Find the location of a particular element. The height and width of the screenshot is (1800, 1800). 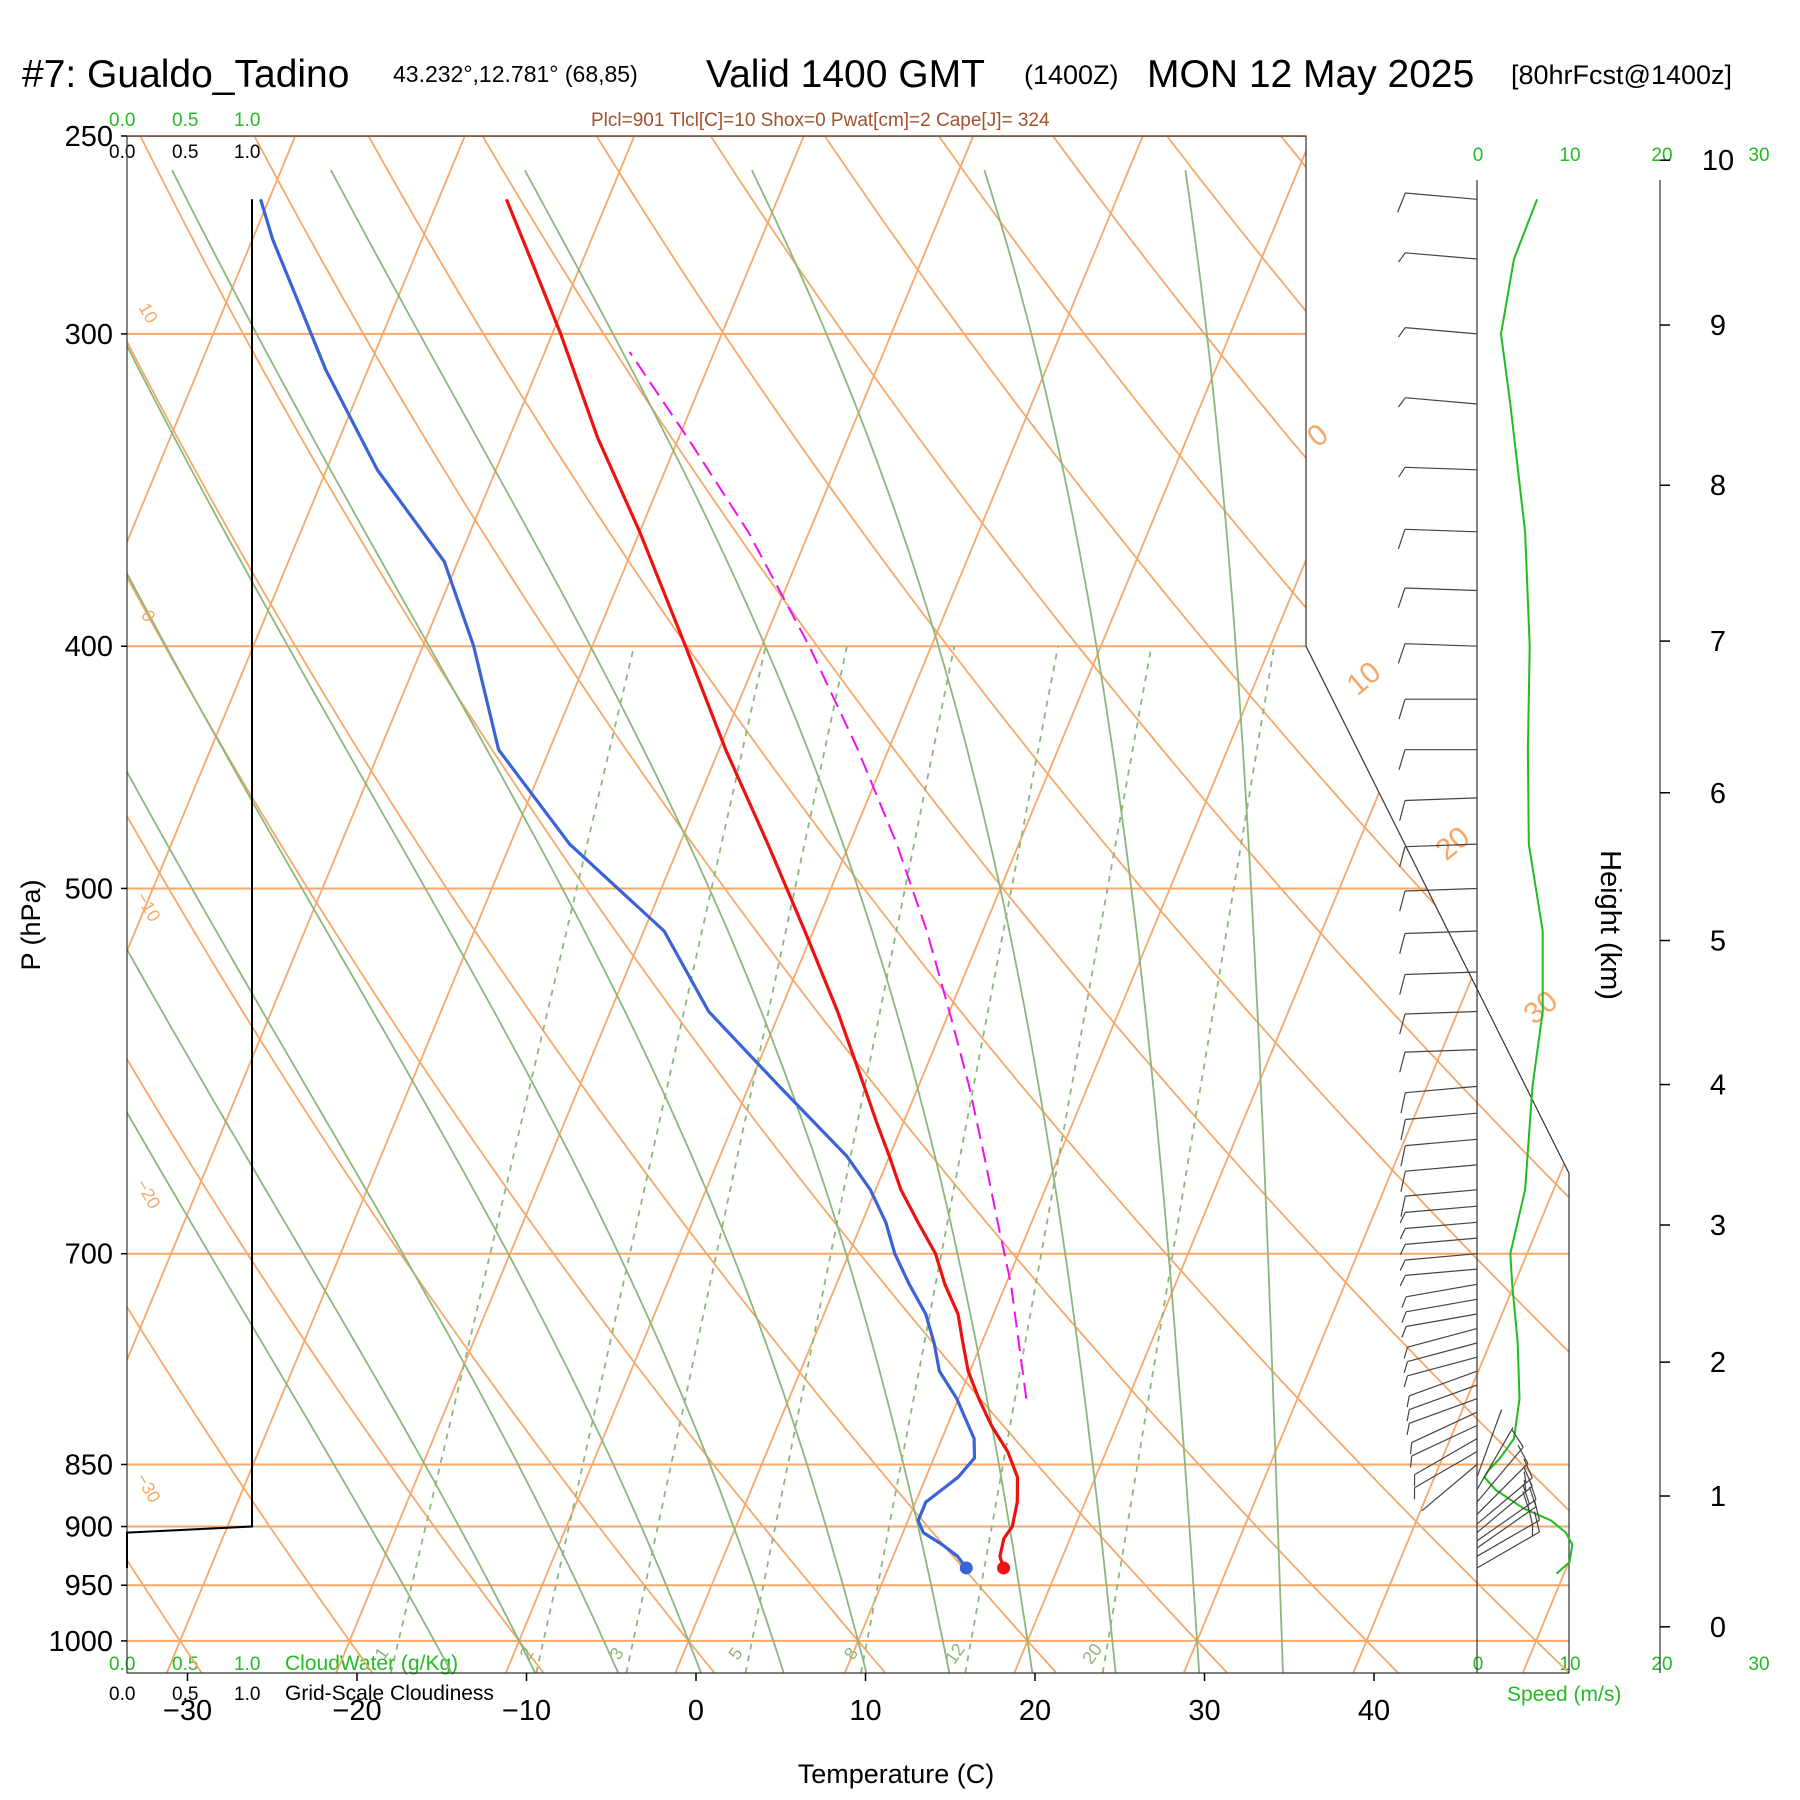

height-axis-title: Height (km) is located at coordinates (1610, 925).